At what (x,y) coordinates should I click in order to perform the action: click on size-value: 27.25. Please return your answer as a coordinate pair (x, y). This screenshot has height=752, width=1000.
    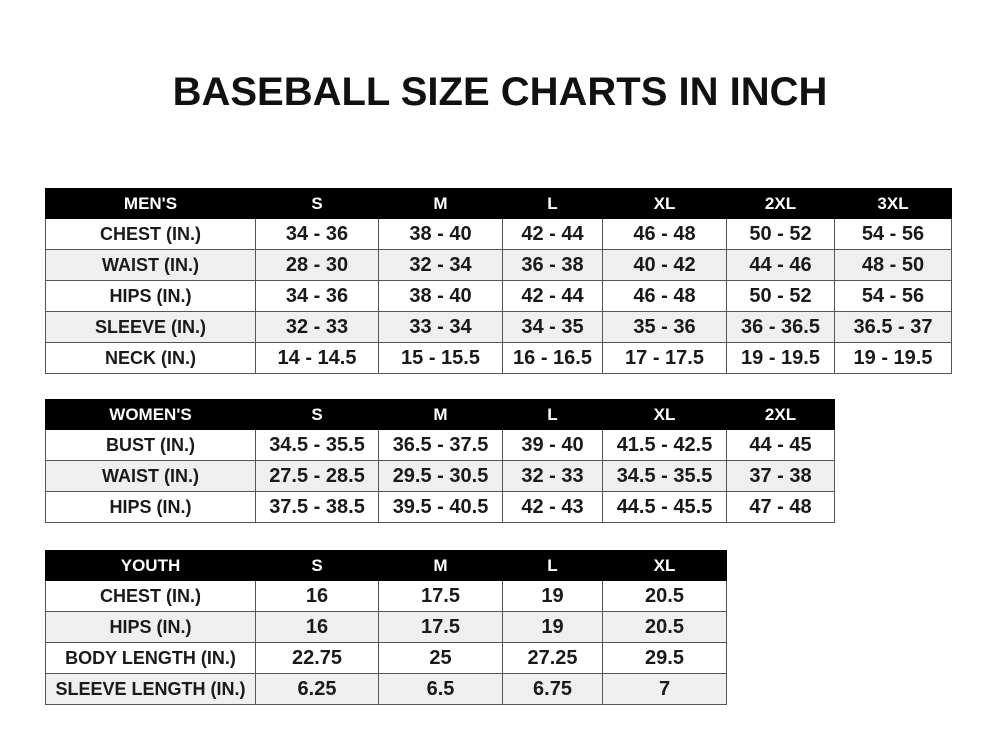
    Looking at the image, I should click on (552, 658).